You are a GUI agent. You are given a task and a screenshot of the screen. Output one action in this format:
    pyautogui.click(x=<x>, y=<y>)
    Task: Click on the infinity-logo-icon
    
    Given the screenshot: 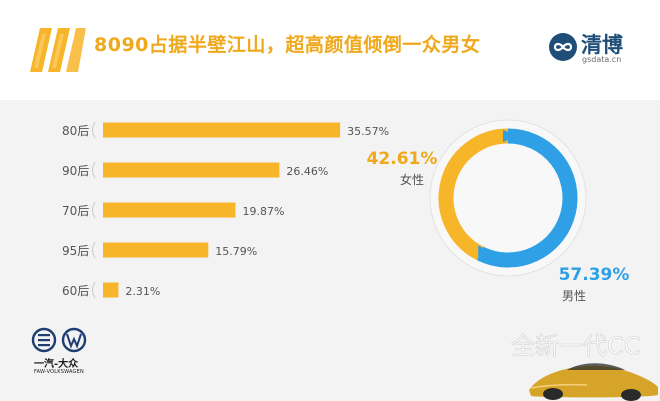 What is the action you would take?
    pyautogui.click(x=563, y=47)
    